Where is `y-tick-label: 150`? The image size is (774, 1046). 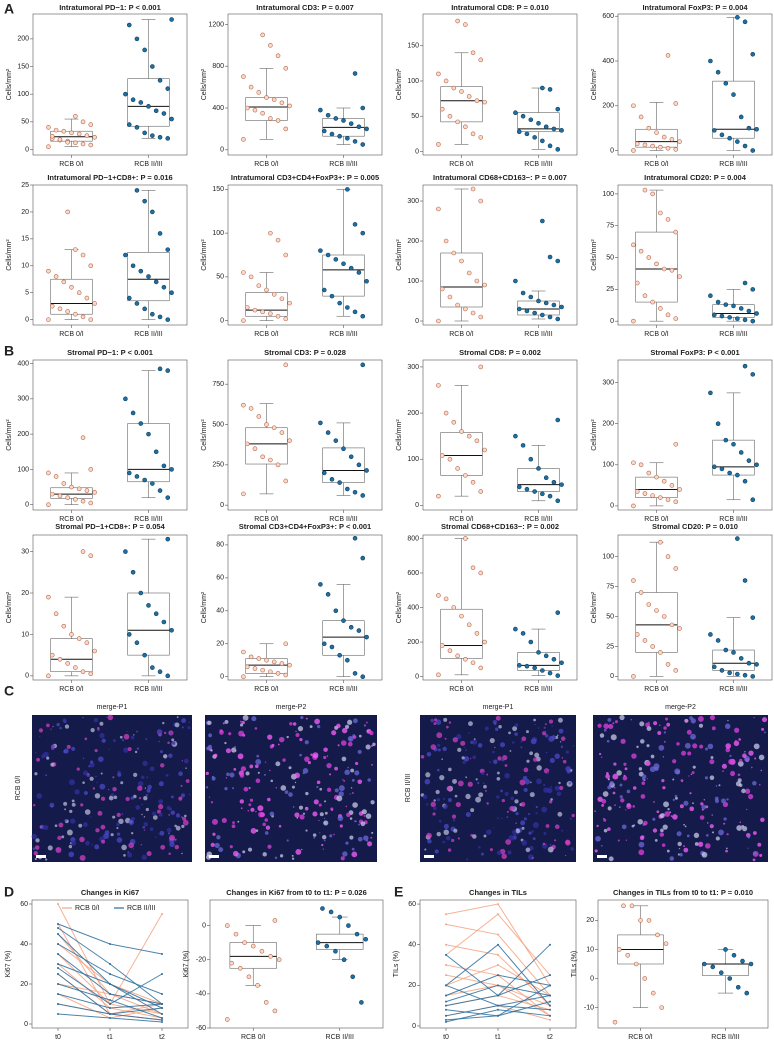 y-tick-label: 150 is located at coordinates (23, 66).